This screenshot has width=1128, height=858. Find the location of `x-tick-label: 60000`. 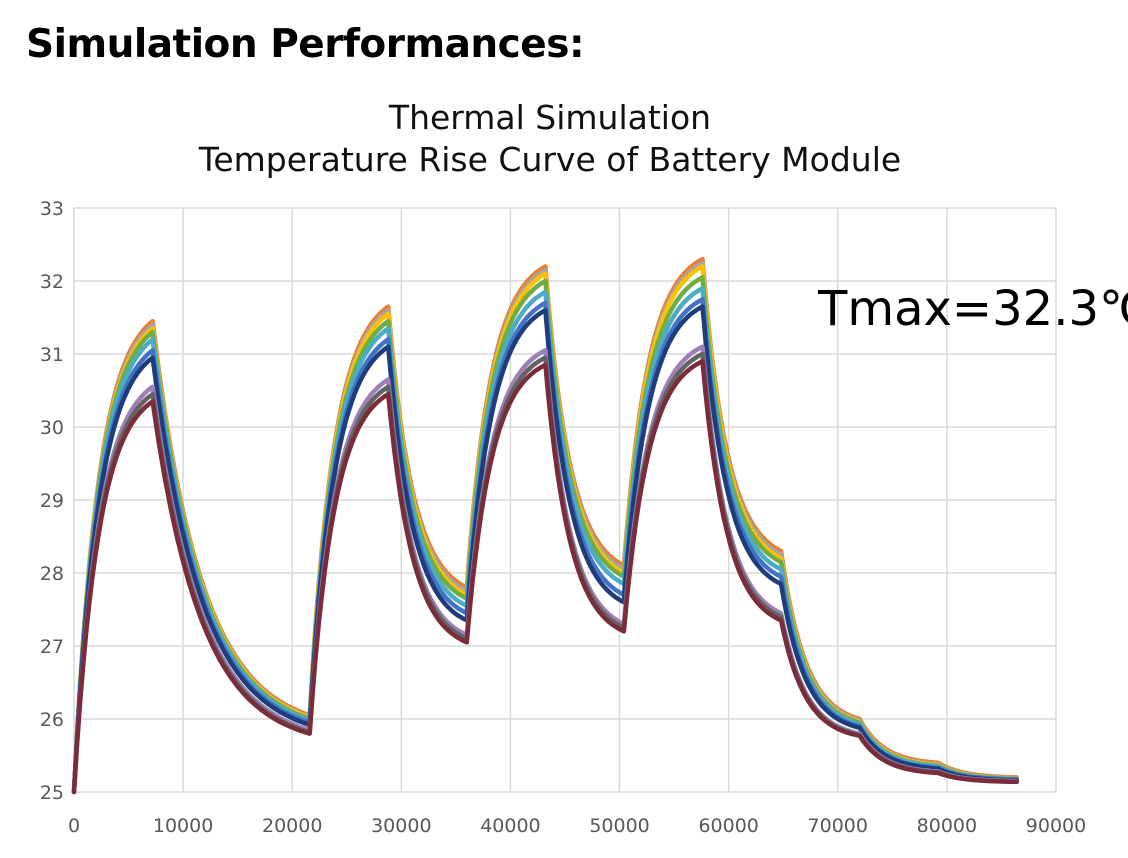

x-tick-label: 60000 is located at coordinates (728, 826).